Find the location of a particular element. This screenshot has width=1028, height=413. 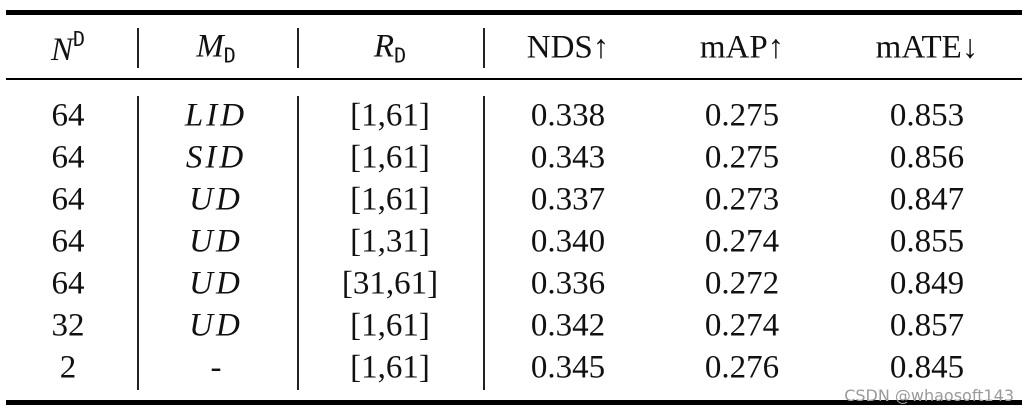

header-text: mAP↑ is located at coordinates (742, 47).